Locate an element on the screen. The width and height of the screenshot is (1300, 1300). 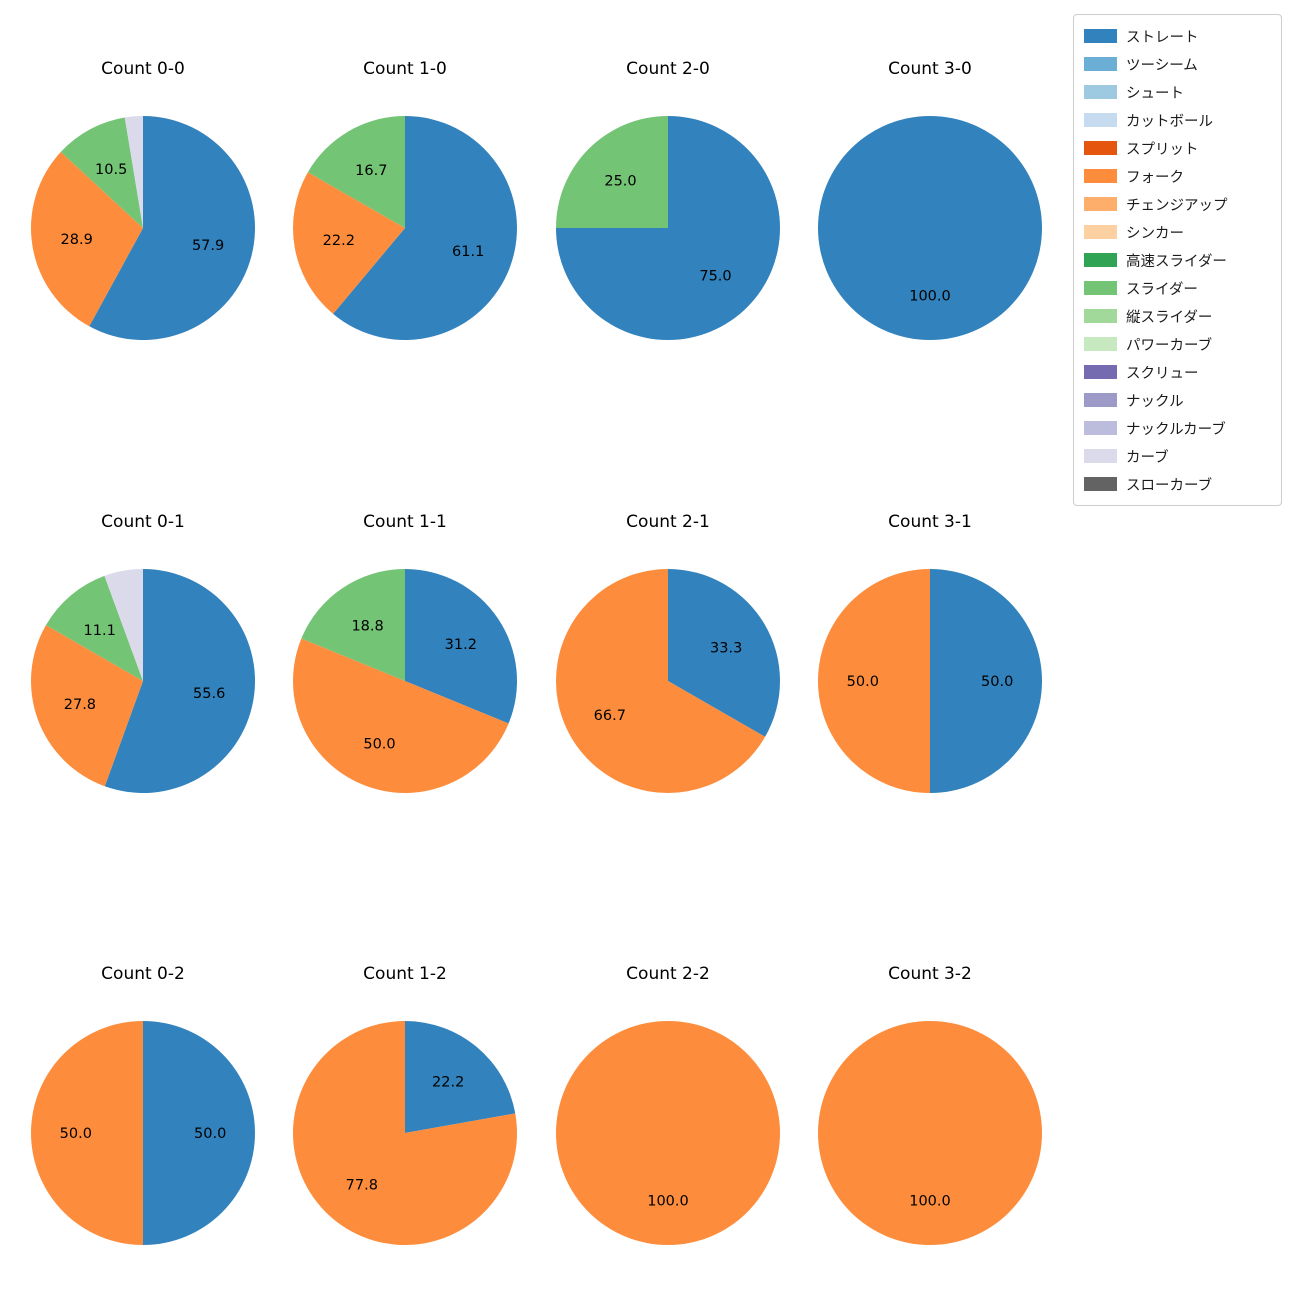
legend-label: スライダー is located at coordinates (1162, 289).